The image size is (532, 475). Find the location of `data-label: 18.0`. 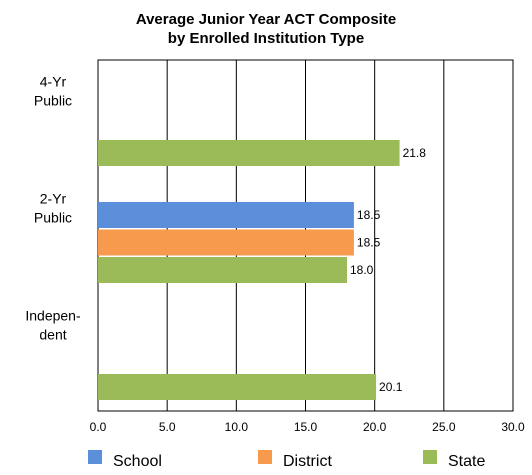

data-label: 18.0 is located at coordinates (362, 270).